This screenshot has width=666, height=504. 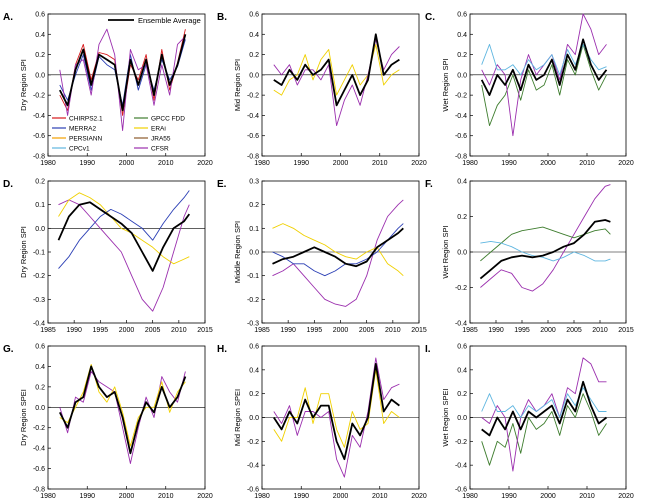 What do you see at coordinates (222, 17) in the screenshot?
I see `panel-label: B.` at bounding box center [222, 17].